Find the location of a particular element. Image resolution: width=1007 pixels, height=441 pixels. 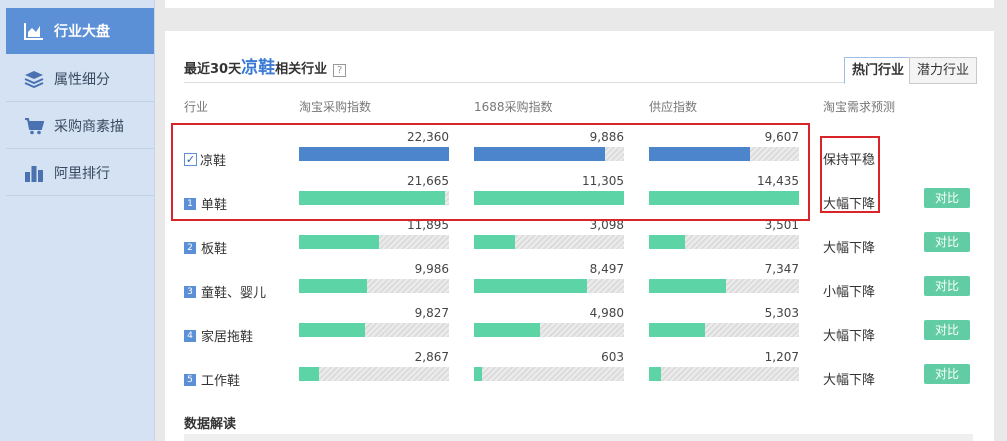

industry-name: 4 家居拖鞋 is located at coordinates (218, 335).